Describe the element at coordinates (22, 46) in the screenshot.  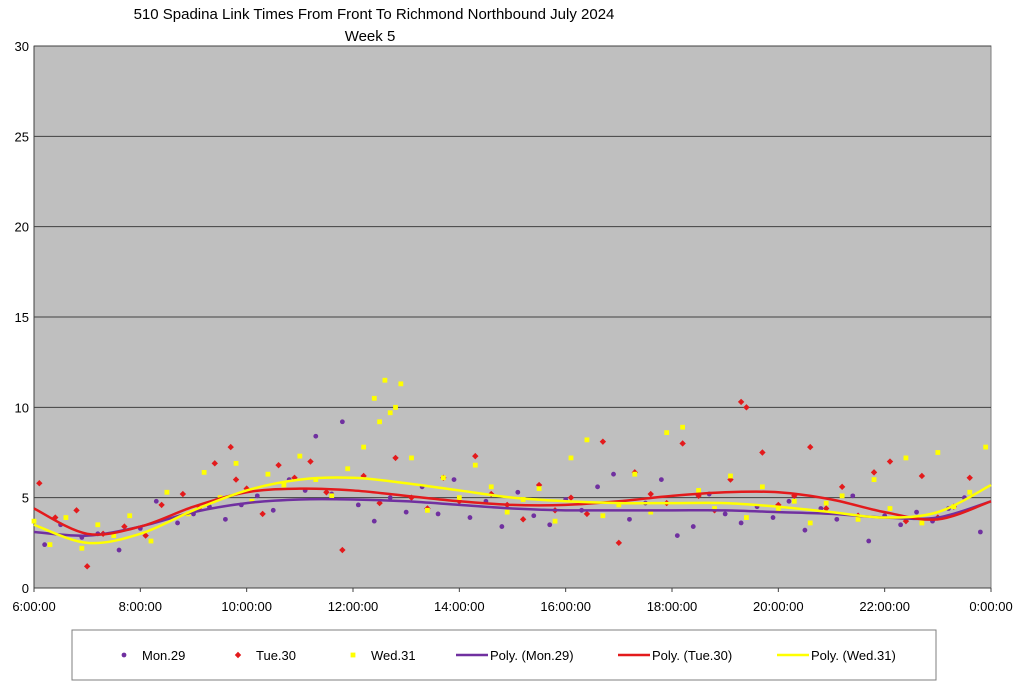
I see `y-tick-label: 30` at that location.